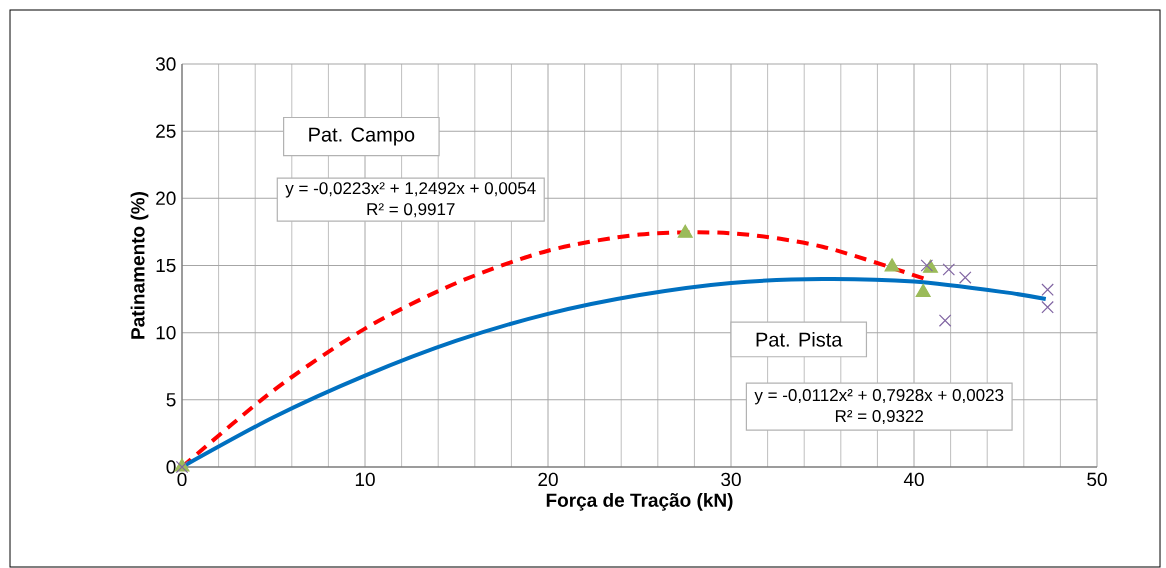 The width and height of the screenshot is (1166, 568). I want to click on x-tick-label: 20, so click(548, 479).